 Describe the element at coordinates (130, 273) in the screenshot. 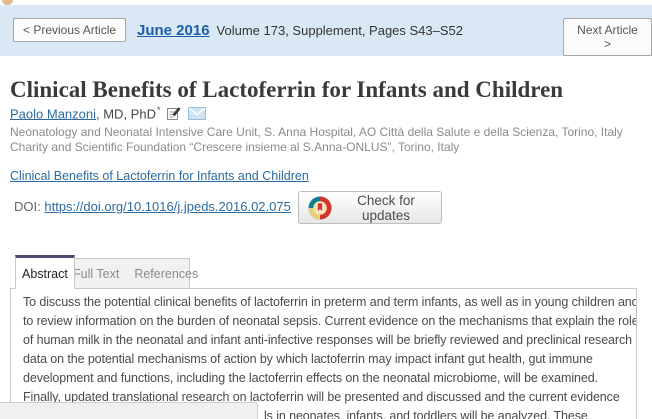

I see `inactive-tab-strip: Full Text References` at that location.